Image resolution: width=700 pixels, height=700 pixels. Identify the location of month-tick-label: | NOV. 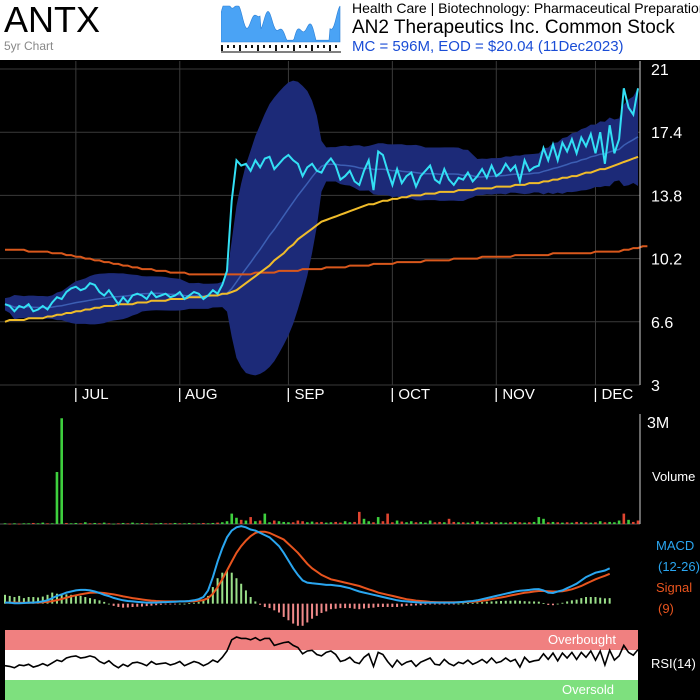
(514, 394).